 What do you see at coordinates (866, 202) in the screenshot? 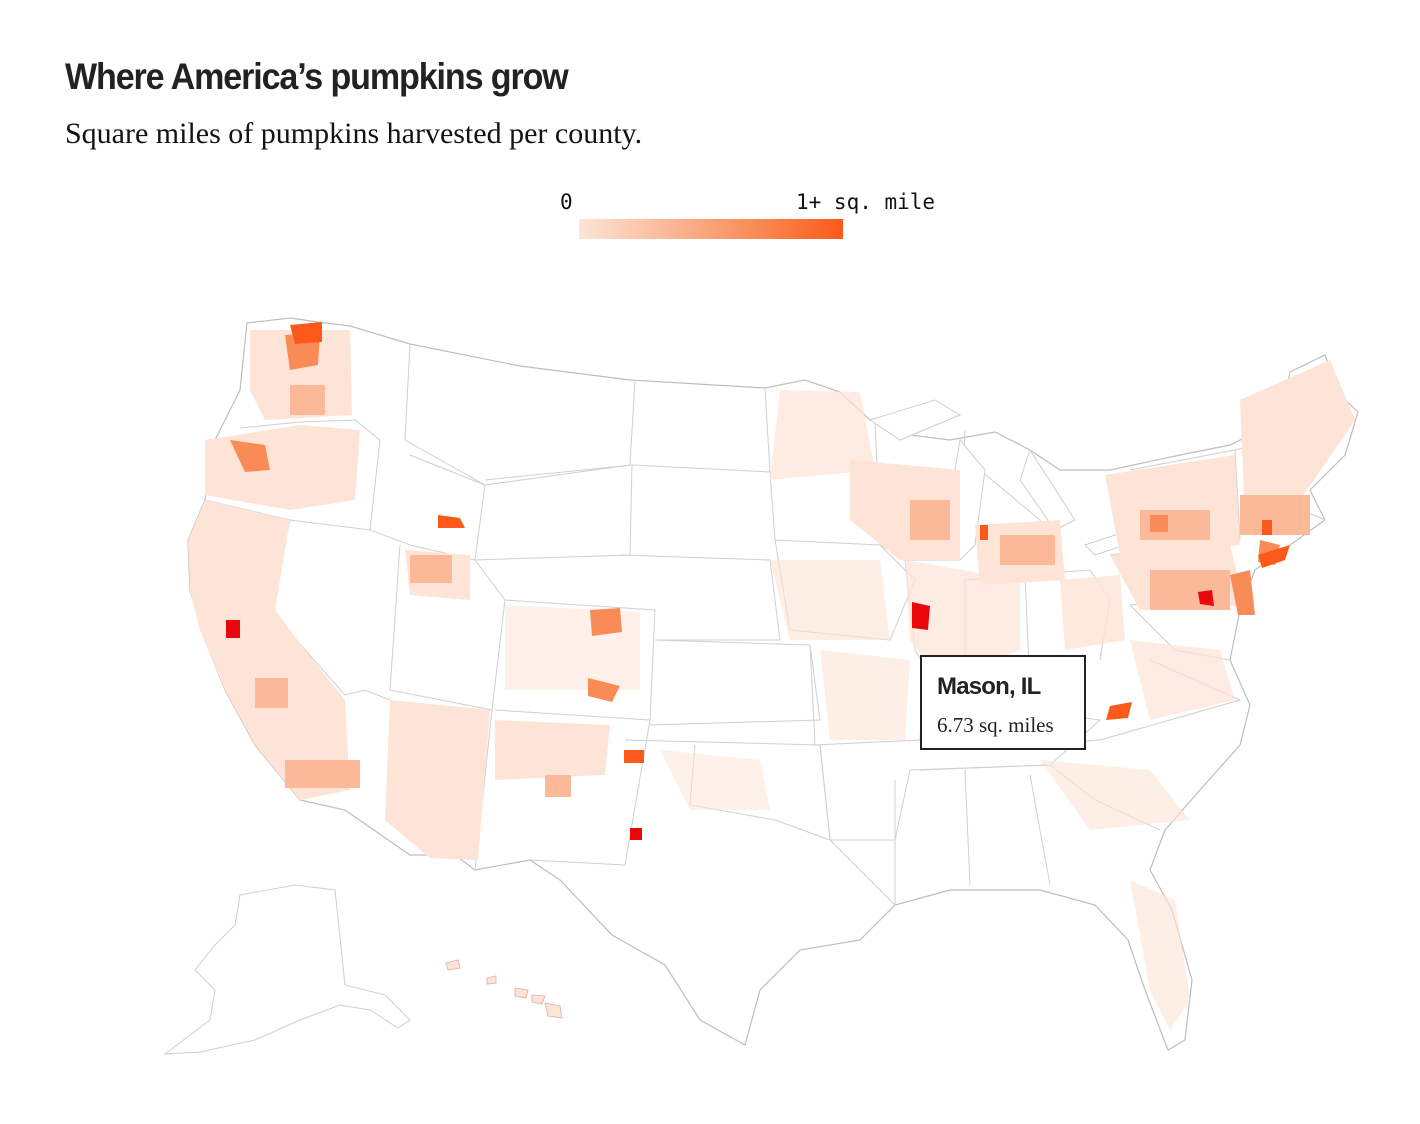
I see `legend-max-label: 1+ sq. mile` at bounding box center [866, 202].